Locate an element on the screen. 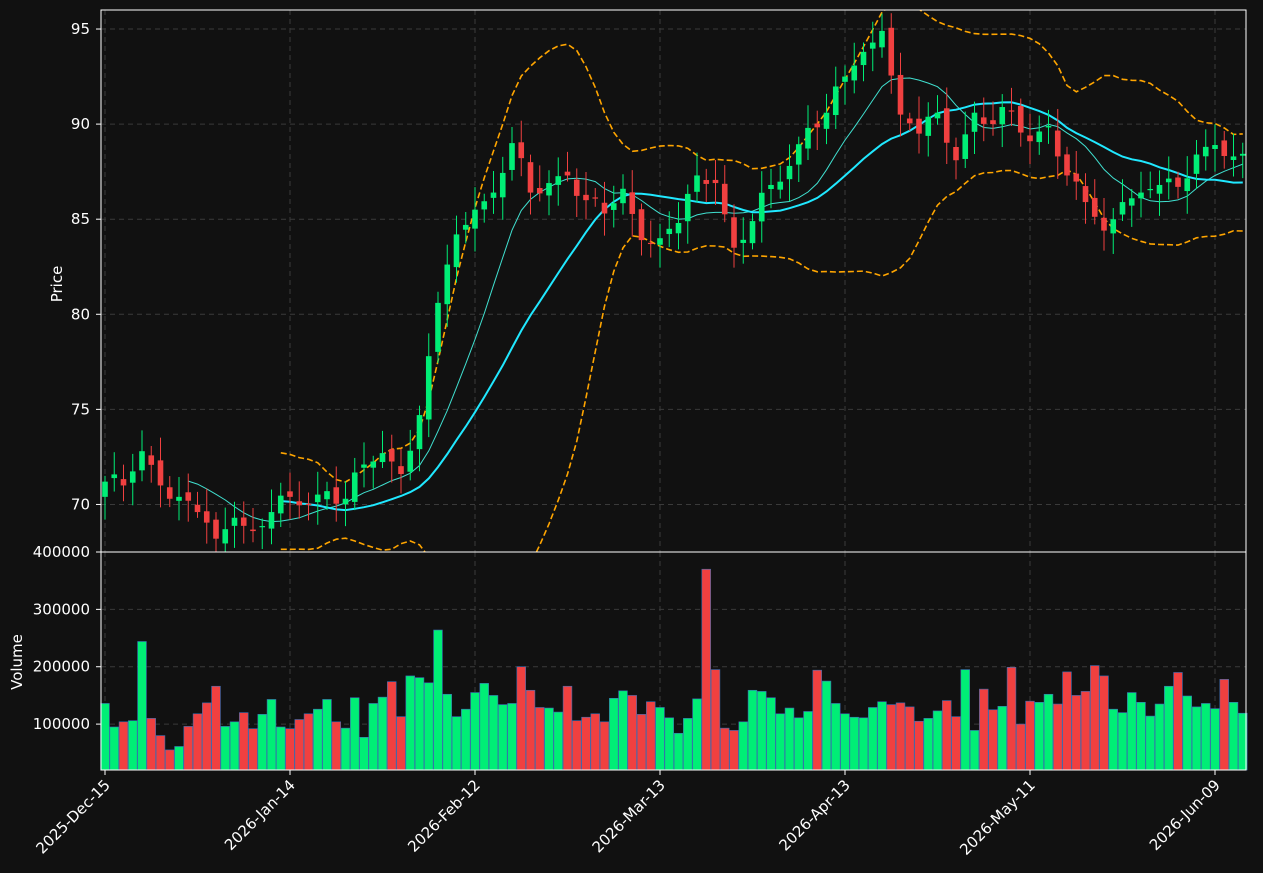 The height and width of the screenshot is (873, 1263). volume-y-tick-label: 100000 is located at coordinates (61, 724).